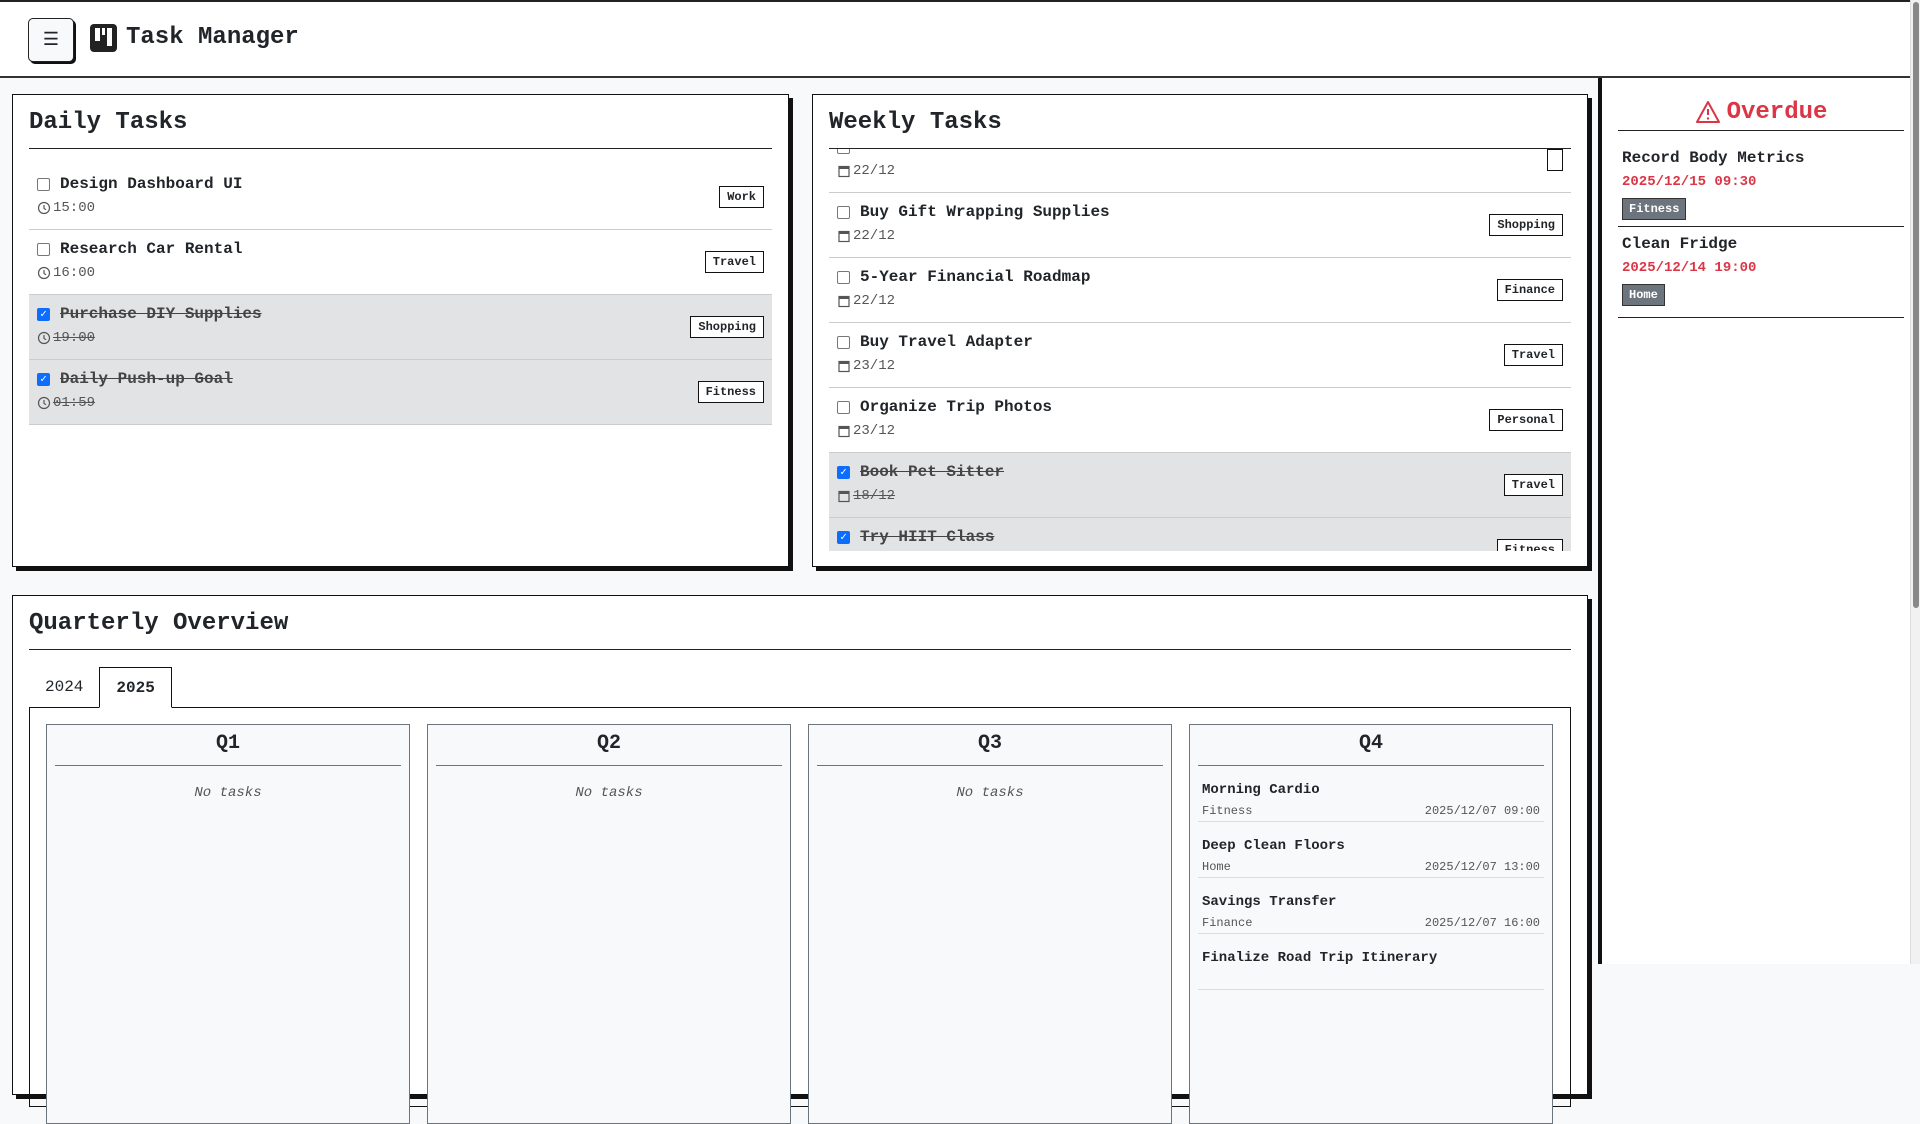  Describe the element at coordinates (1200, 355) in the screenshot. I see `task-row: Buy Travel Adapter 23/12 Travel` at that location.